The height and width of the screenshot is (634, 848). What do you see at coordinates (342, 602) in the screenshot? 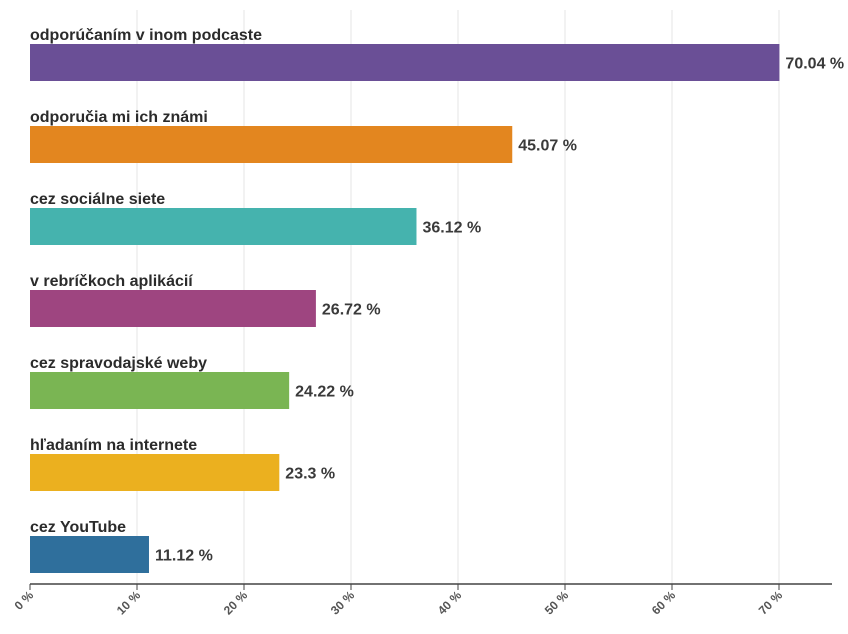
I see `x-tick-label: 30 %` at bounding box center [342, 602].